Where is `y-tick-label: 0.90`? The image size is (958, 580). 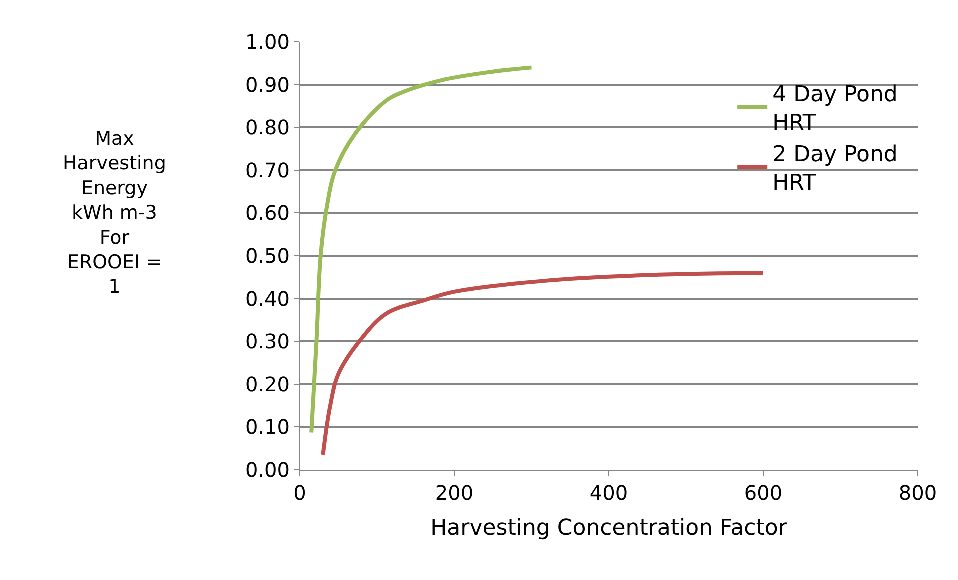 y-tick-label: 0.90 is located at coordinates (267, 84).